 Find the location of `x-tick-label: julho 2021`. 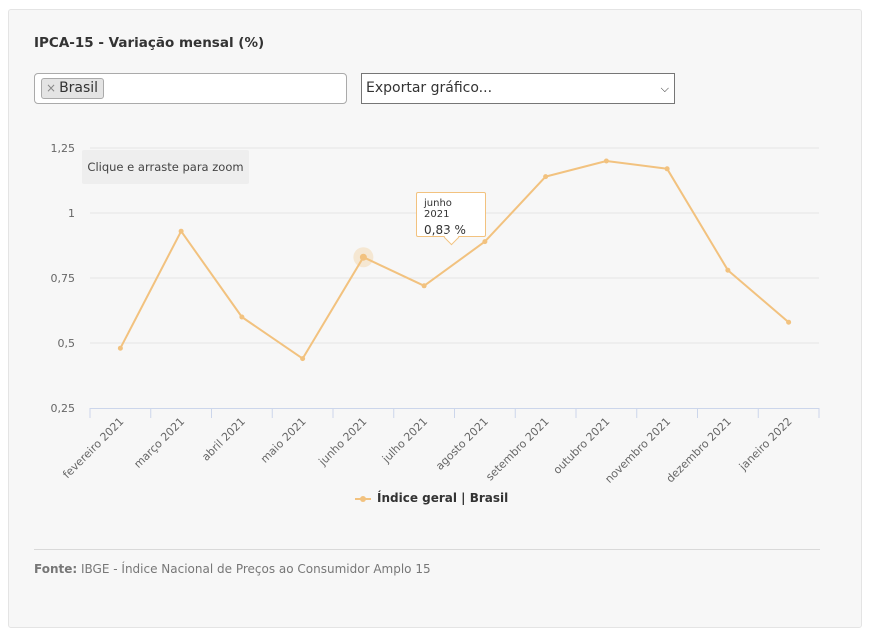

x-tick-label: julho 2021 is located at coordinates (404, 440).